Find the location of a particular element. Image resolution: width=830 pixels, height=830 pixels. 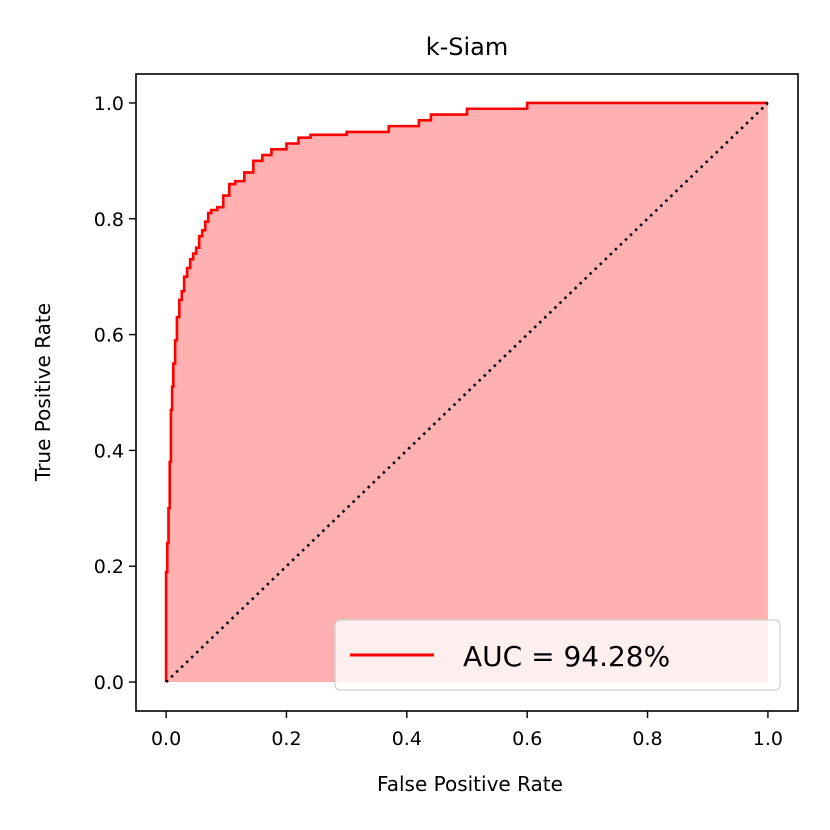

x-axis: 0.0 0.2 0.4 0.6 0.8 1.0 is located at coordinates (467, 730).